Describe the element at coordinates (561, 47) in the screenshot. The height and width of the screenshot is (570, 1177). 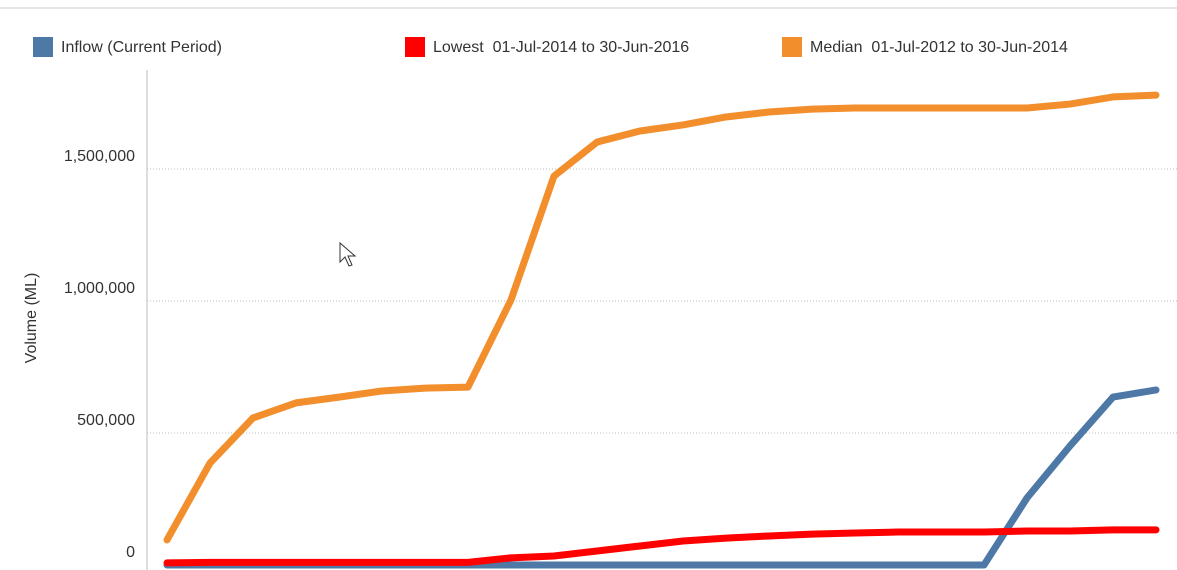
I see `legend-label: Lowest 01-Jul-2014 to 30-Jun-2016` at that location.